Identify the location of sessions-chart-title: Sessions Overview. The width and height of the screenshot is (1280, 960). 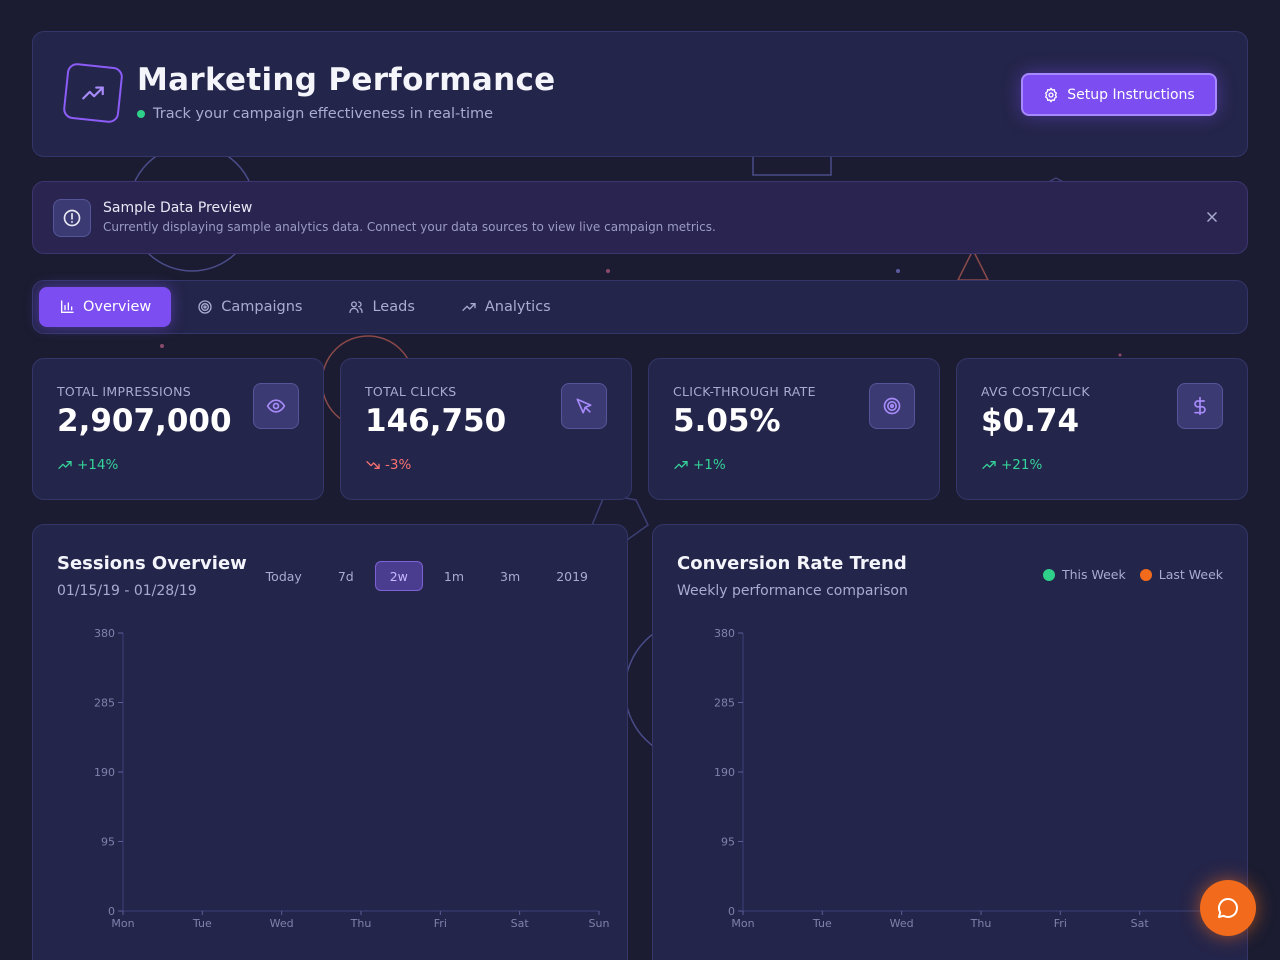
(152, 563).